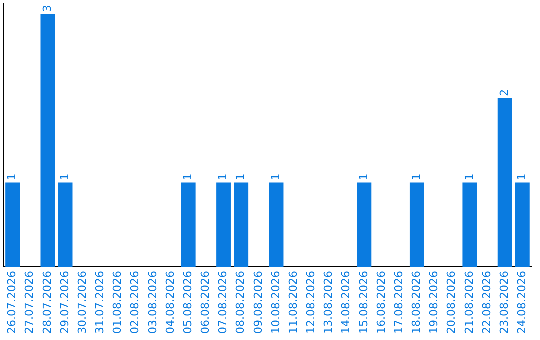 Image resolution: width=540 pixels, height=340 pixels. What do you see at coordinates (504, 92) in the screenshot?
I see `data-label: 2` at bounding box center [504, 92].